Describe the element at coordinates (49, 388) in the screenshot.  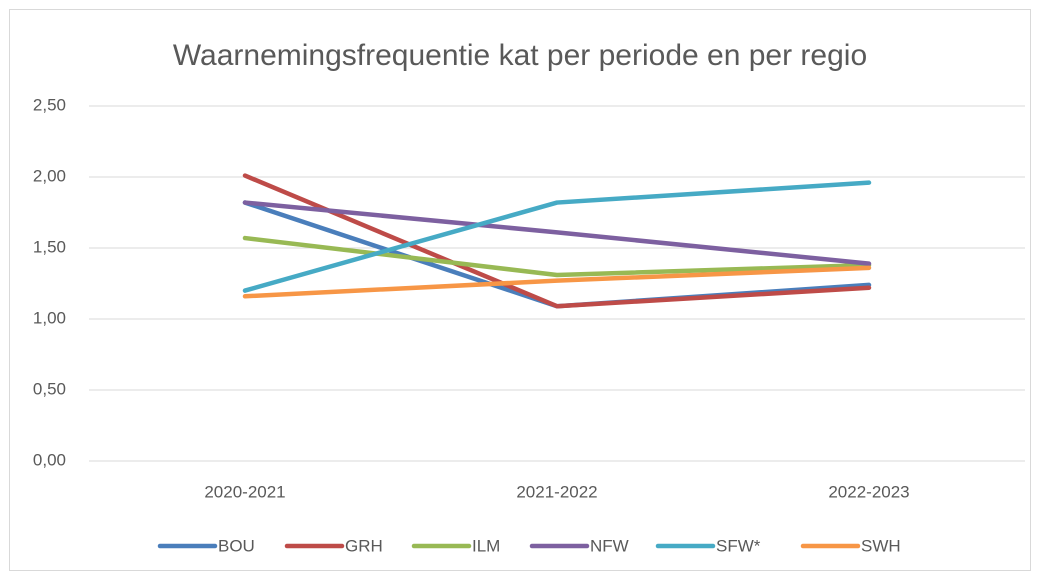
I see `y-tick-label: 0,50` at that location.